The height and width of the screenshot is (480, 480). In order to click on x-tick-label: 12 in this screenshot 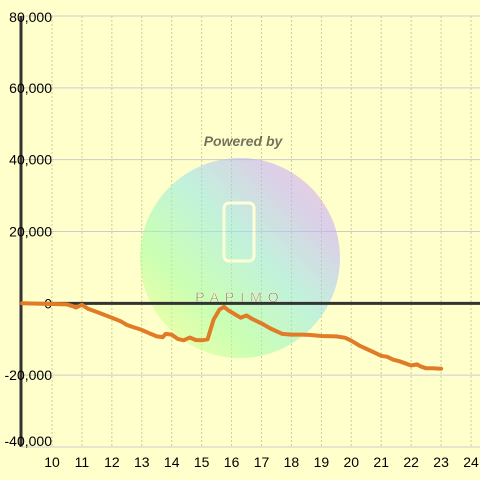, I will do `click(112, 462)`.